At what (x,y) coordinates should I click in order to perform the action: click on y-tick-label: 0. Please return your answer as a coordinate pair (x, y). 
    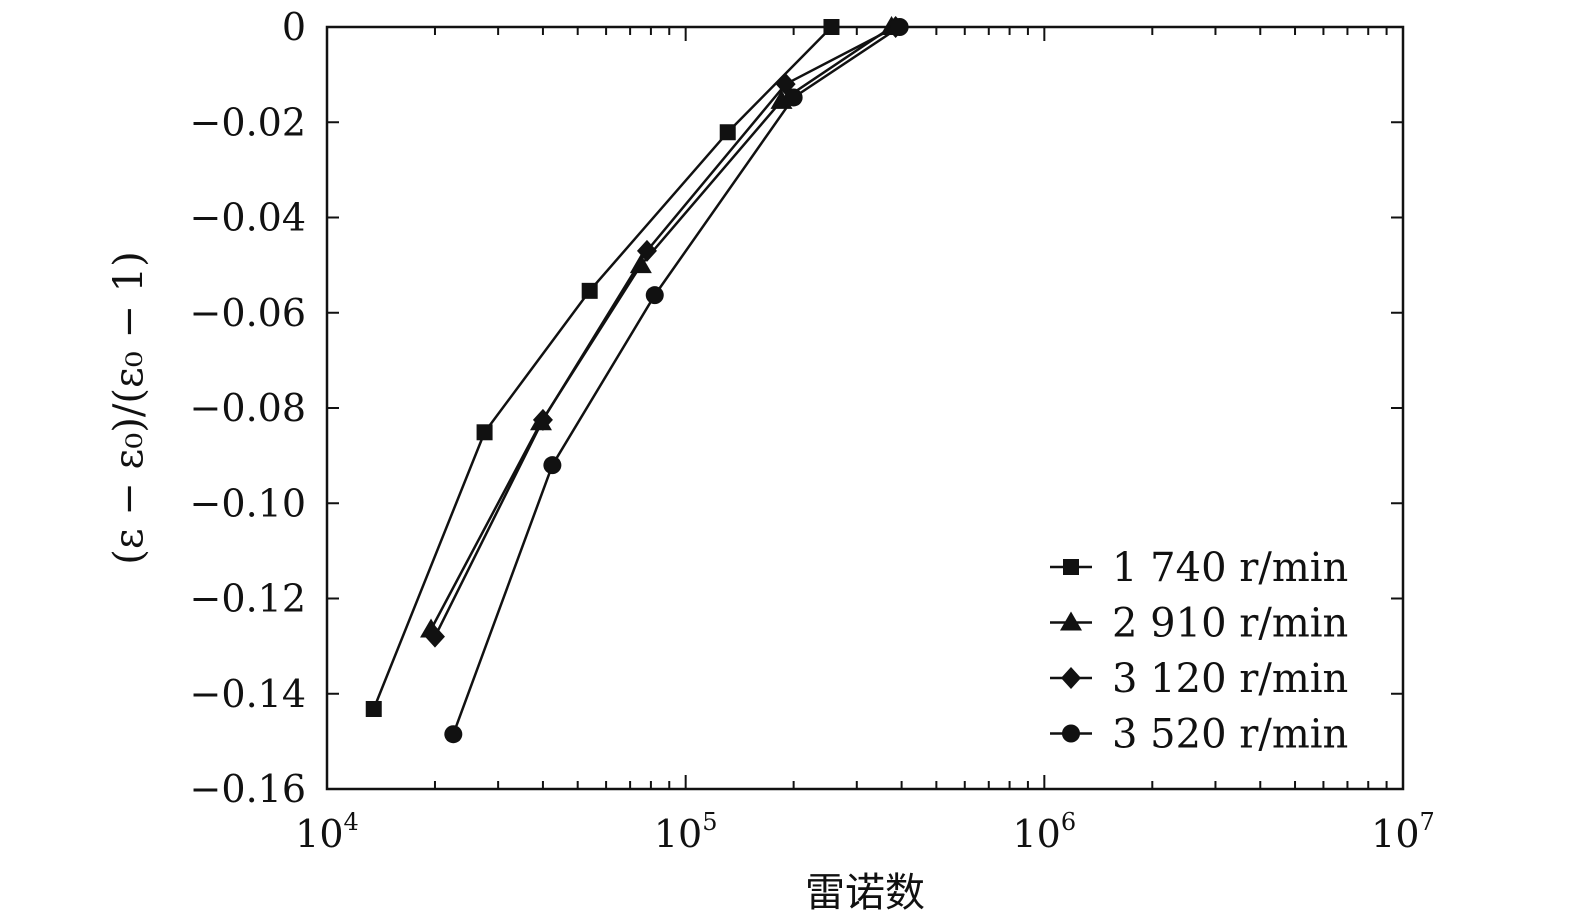
    Looking at the image, I should click on (294, 27).